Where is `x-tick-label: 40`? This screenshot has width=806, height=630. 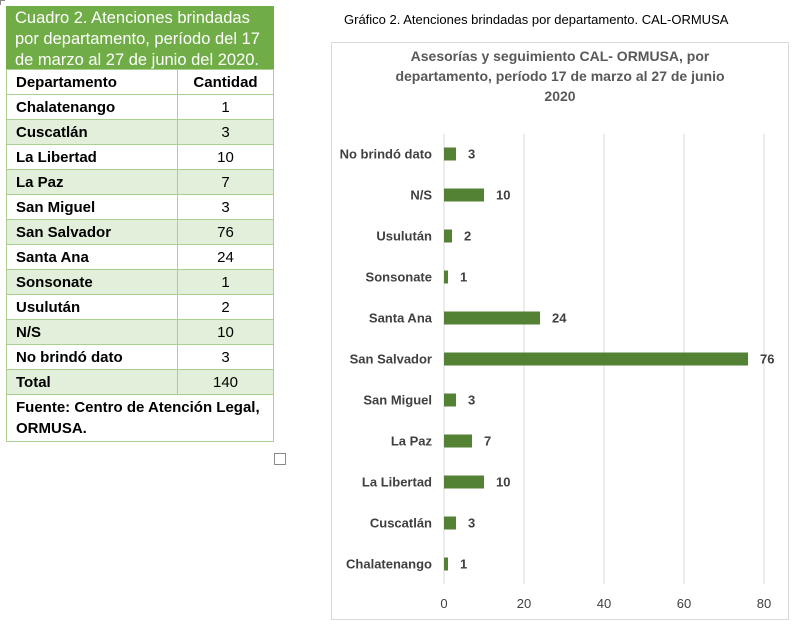
x-tick-label: 40 is located at coordinates (604, 603).